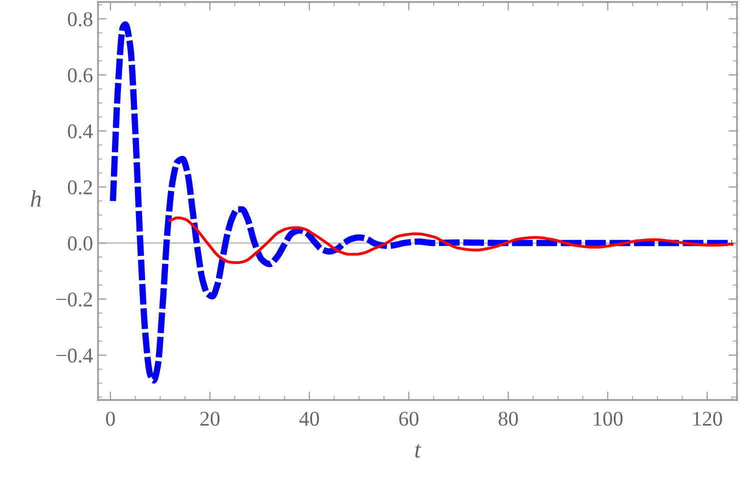 The width and height of the screenshot is (750, 478). Describe the element at coordinates (80, 131) in the screenshot. I see `y-tick-label: 0.4` at that location.